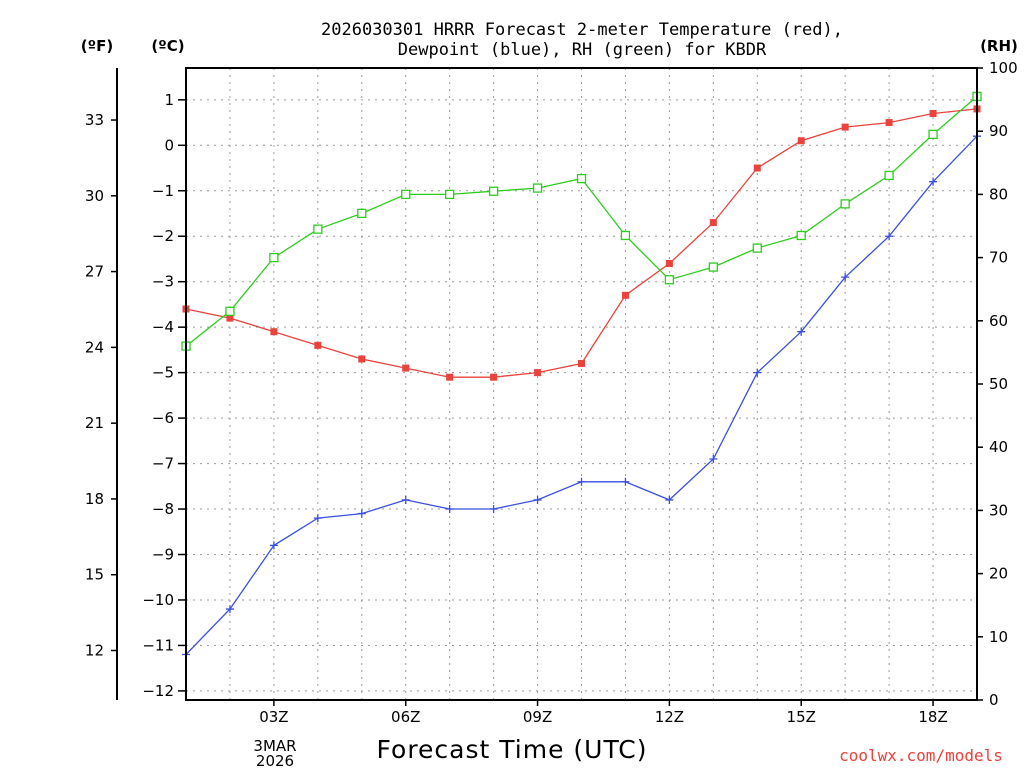 Image resolution: width=1024 pixels, height=768 pixels. What do you see at coordinates (94, 499) in the screenshot?
I see `fahrenheit-tick-label: 18` at bounding box center [94, 499].